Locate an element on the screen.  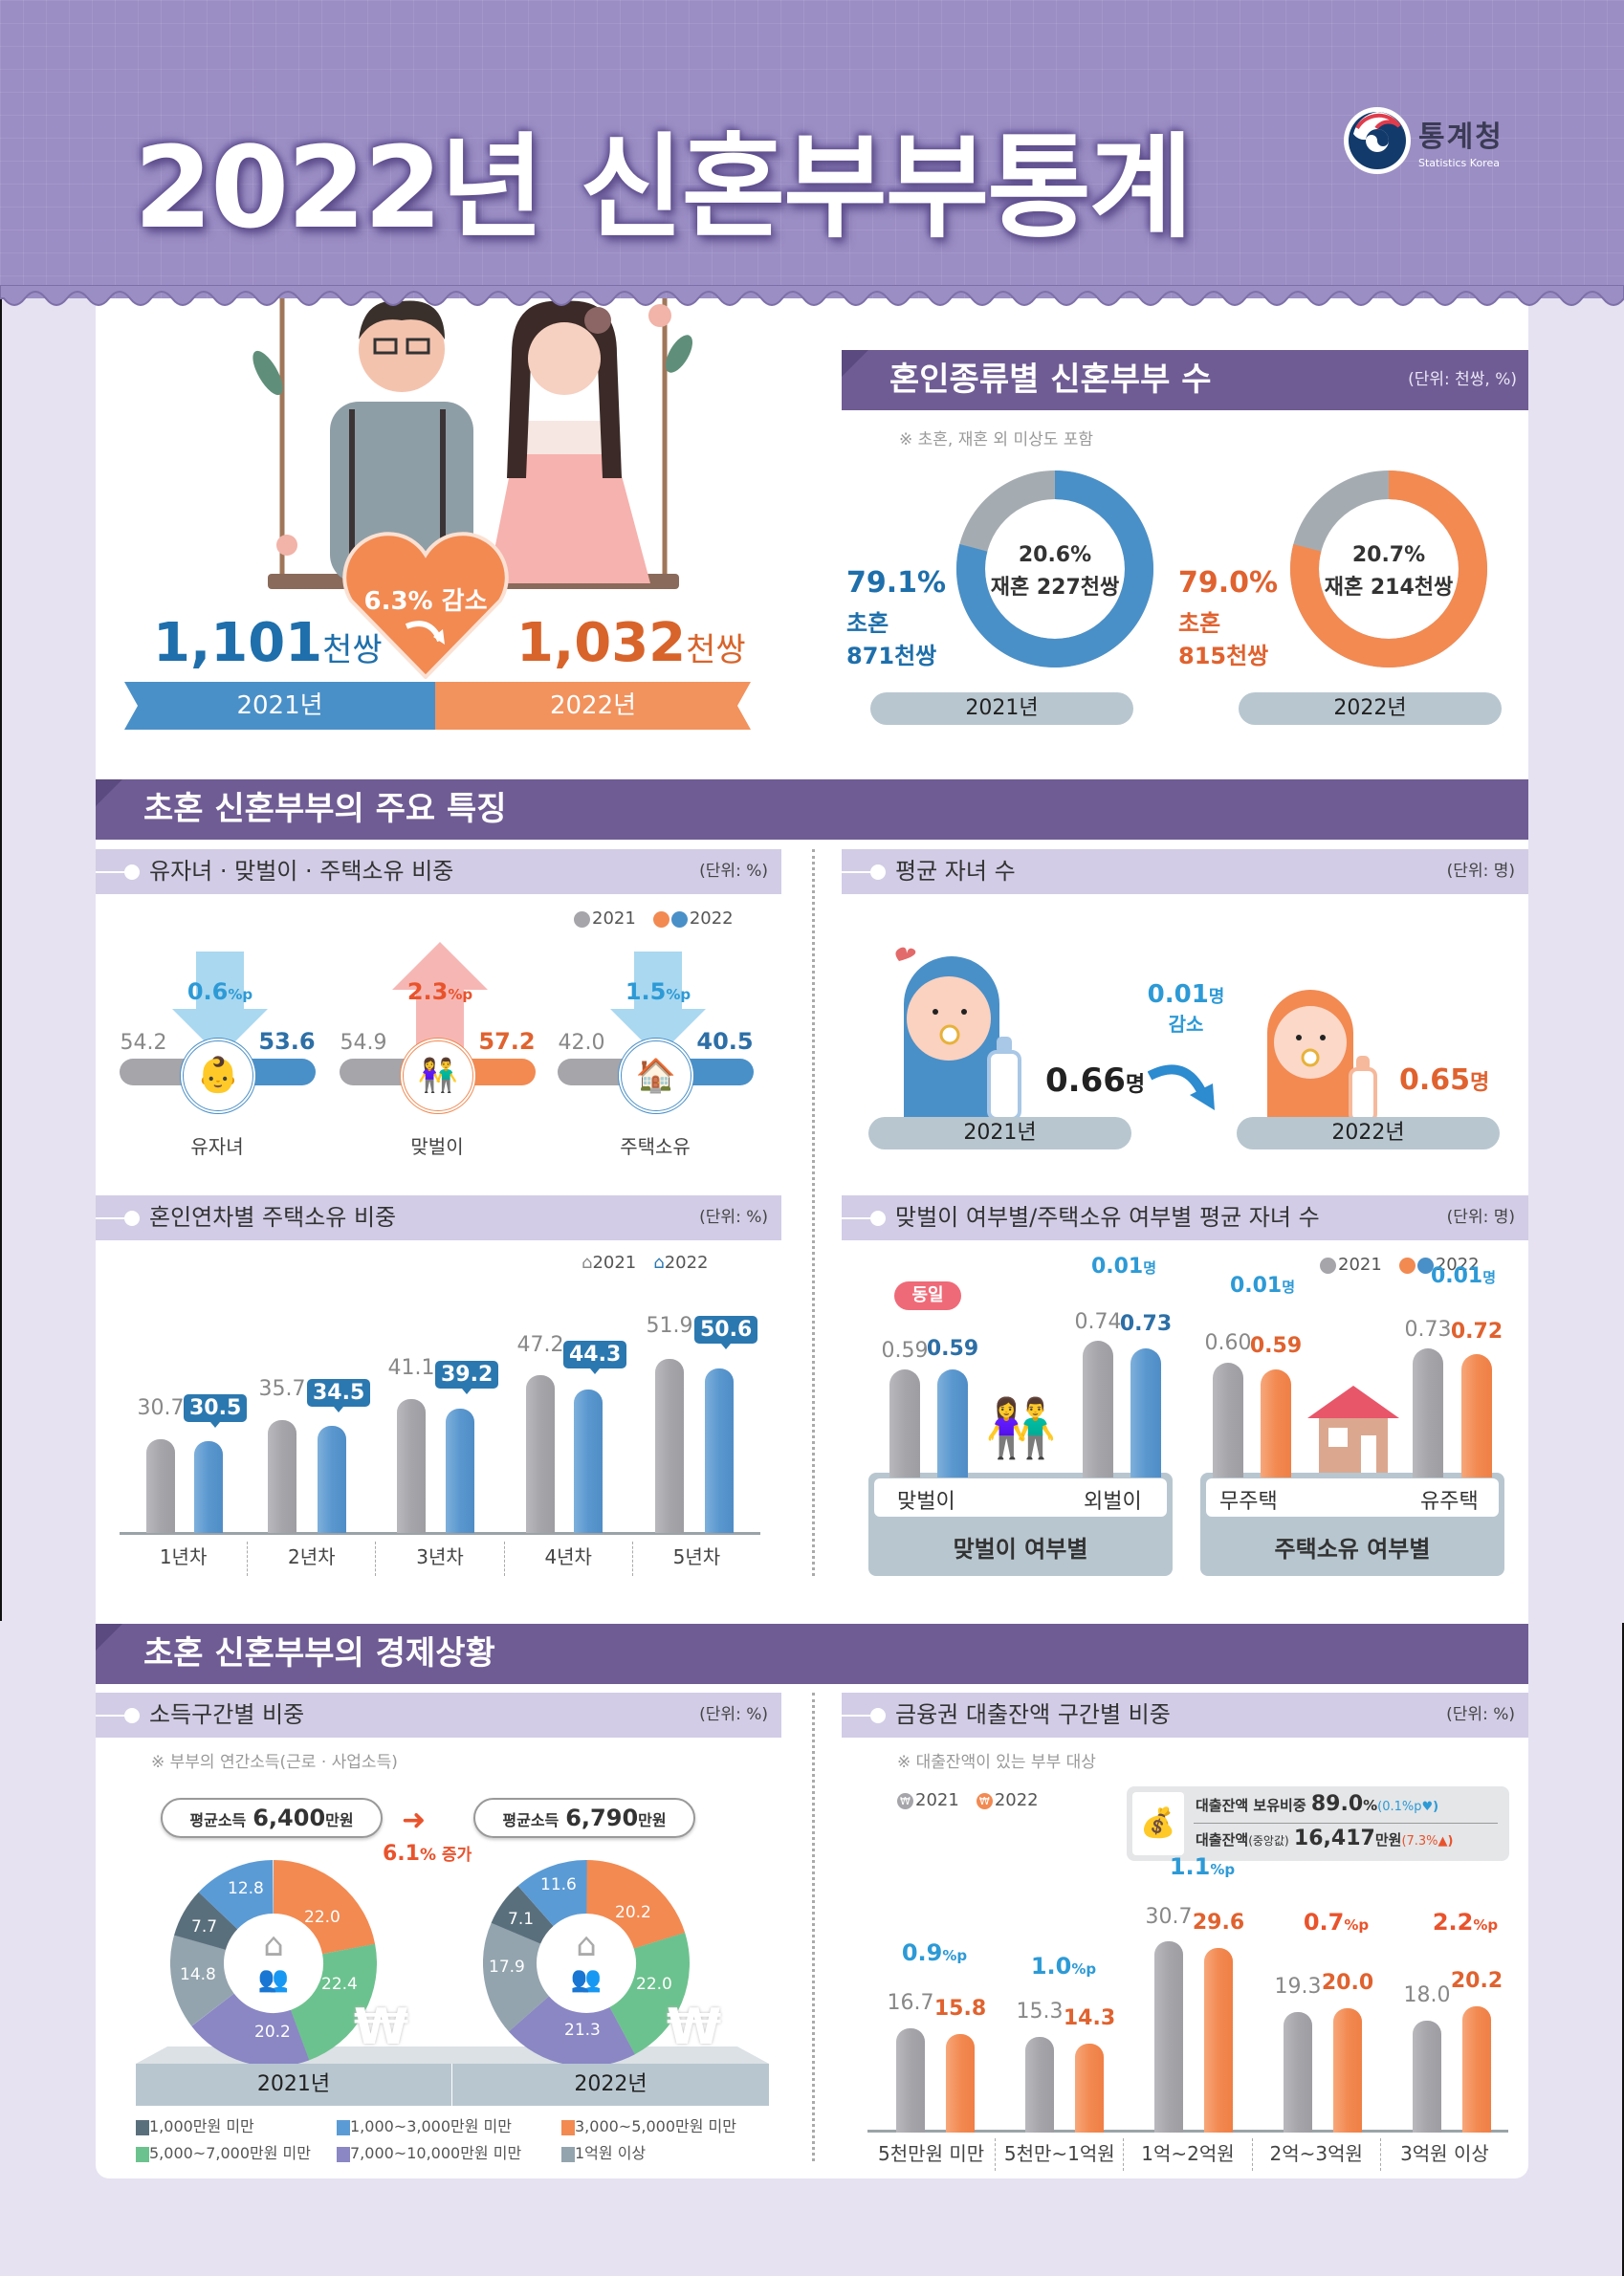
value-2021: 54.9 is located at coordinates (363, 1043).